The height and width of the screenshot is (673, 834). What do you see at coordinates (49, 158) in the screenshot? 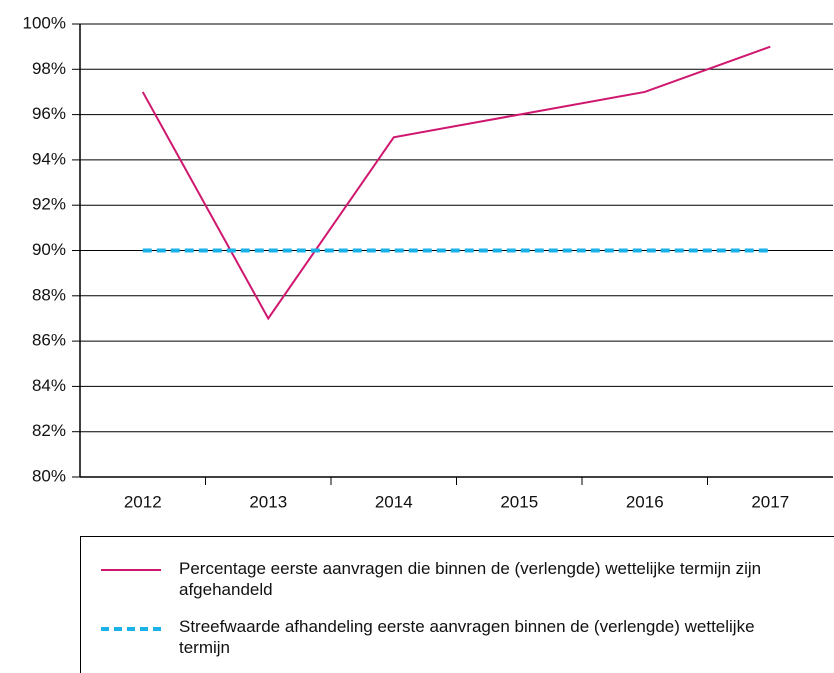
I see `y-tick-label: 94%` at bounding box center [49, 158].